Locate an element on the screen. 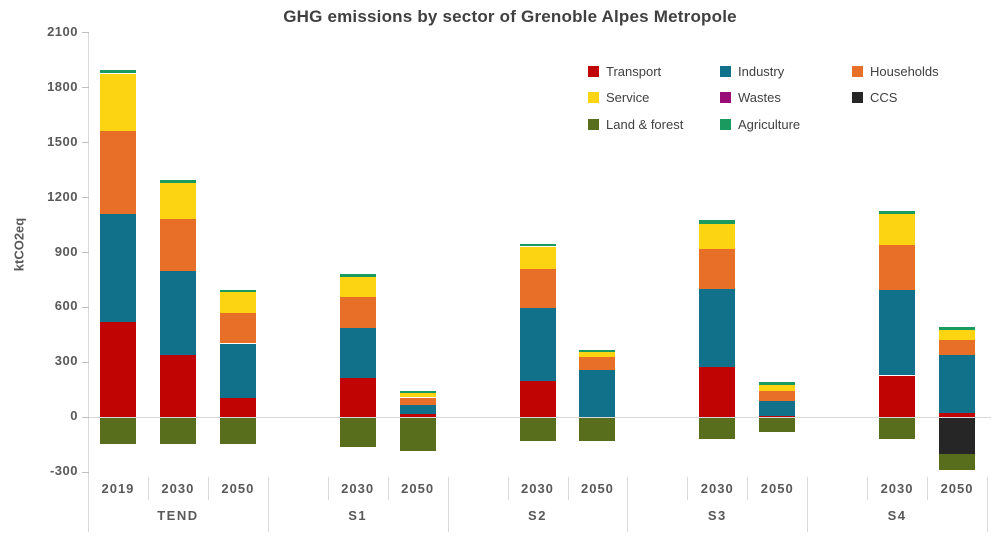 The width and height of the screenshot is (1004, 541). legend-swatch-wastes is located at coordinates (725, 97).